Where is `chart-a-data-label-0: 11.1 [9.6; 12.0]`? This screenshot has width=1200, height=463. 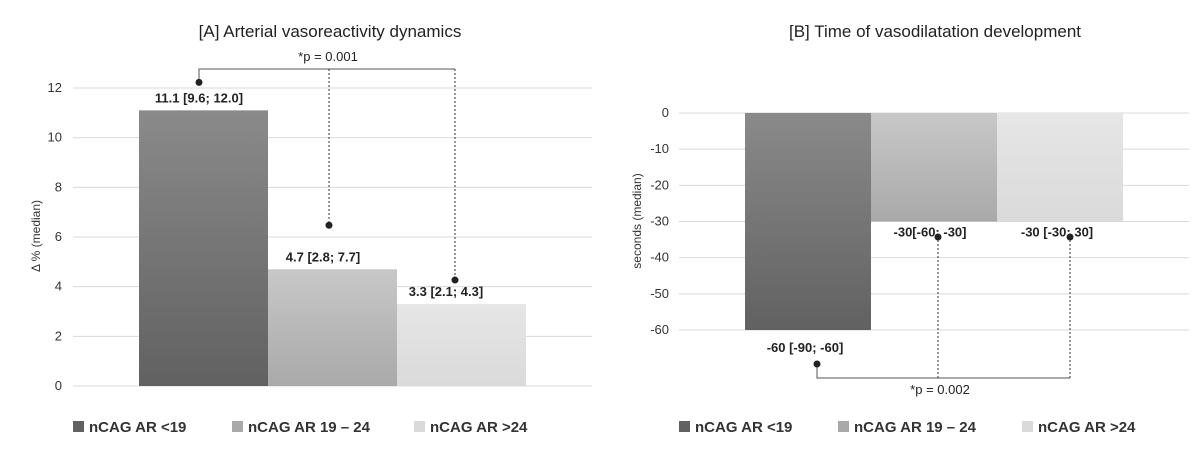 chart-a-data-label-0: 11.1 [9.6; 12.0] is located at coordinates (199, 97).